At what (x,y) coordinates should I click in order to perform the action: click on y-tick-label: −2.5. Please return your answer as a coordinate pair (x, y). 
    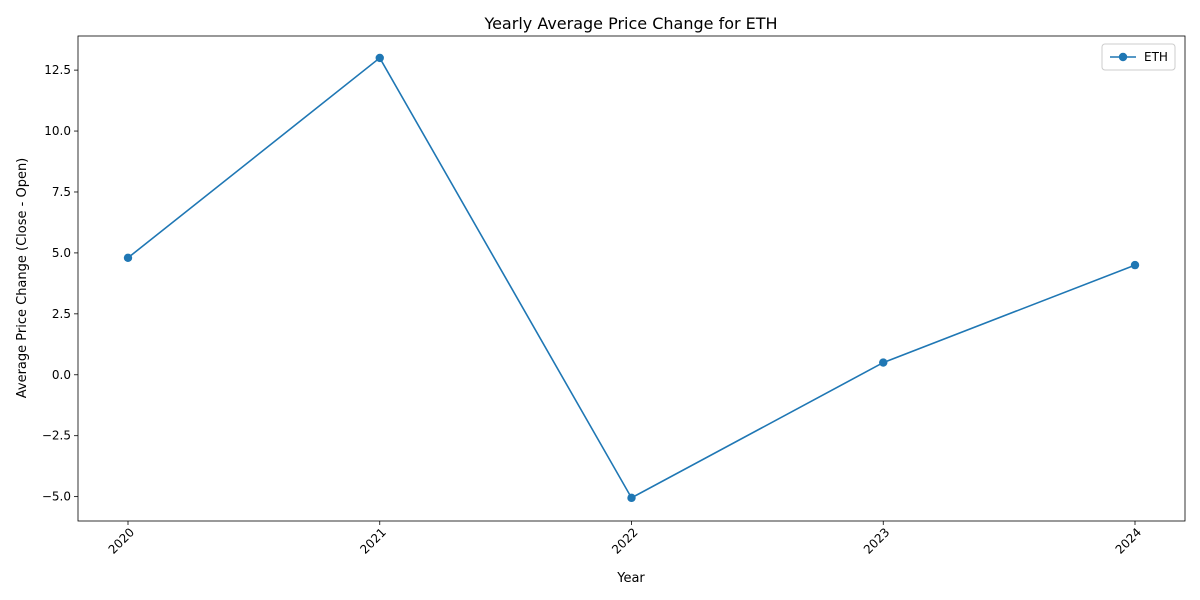
    Looking at the image, I should click on (56, 436).